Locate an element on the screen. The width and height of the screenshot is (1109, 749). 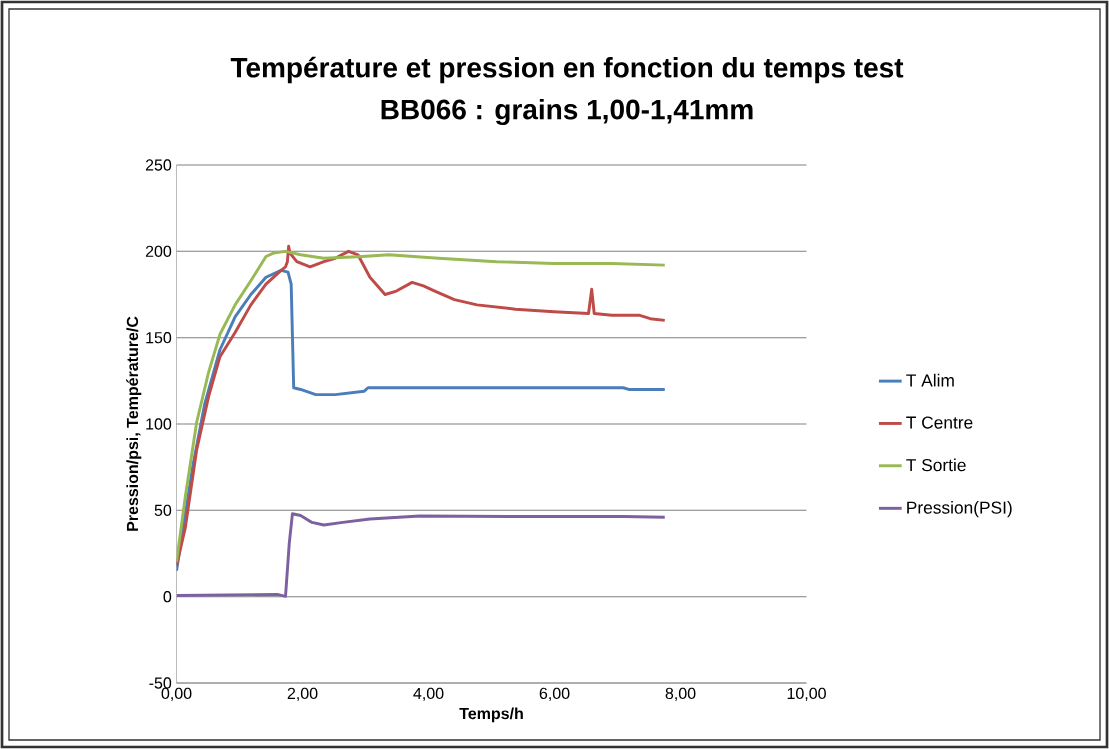
chart-title: Température et pression en fonction du temps test is located at coordinates (567, 70).